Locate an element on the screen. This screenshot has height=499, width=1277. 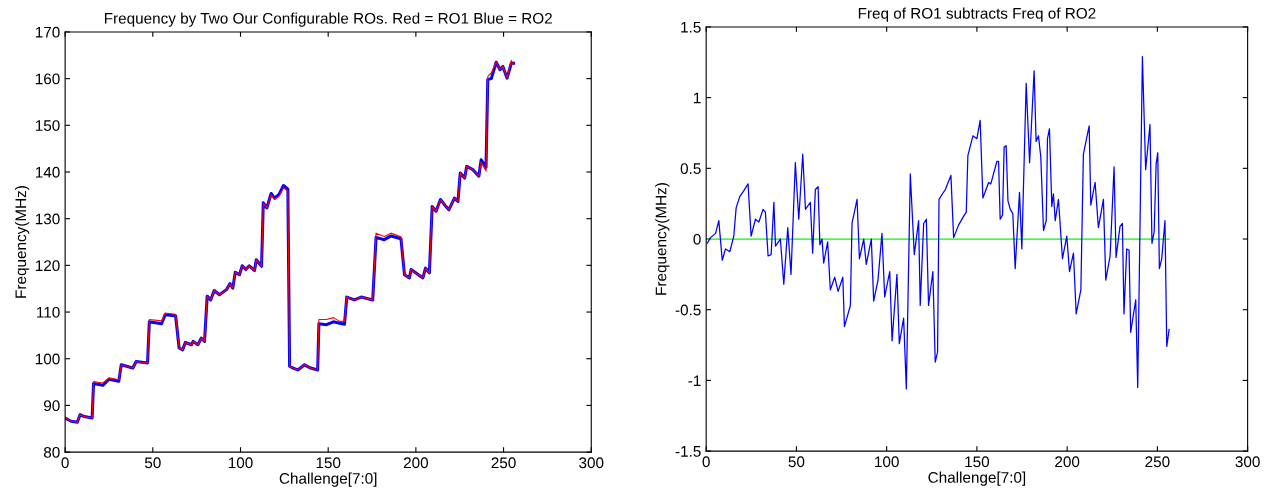
y-tick-label: 170 is located at coordinates (47, 32).